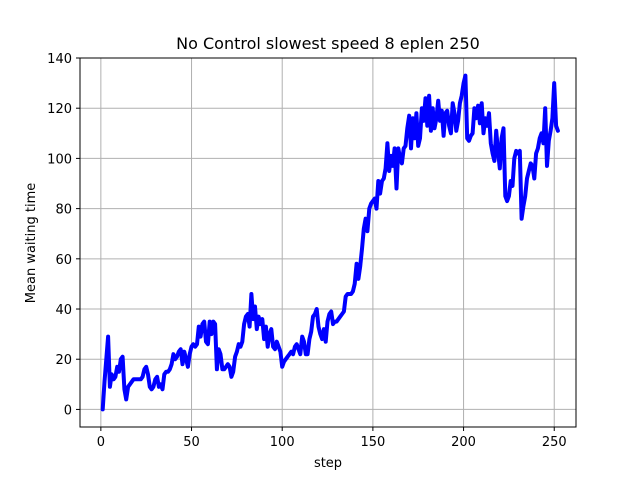 This screenshot has width=640, height=480. Describe the element at coordinates (101, 442) in the screenshot. I see `x-tick-label: 0` at that location.